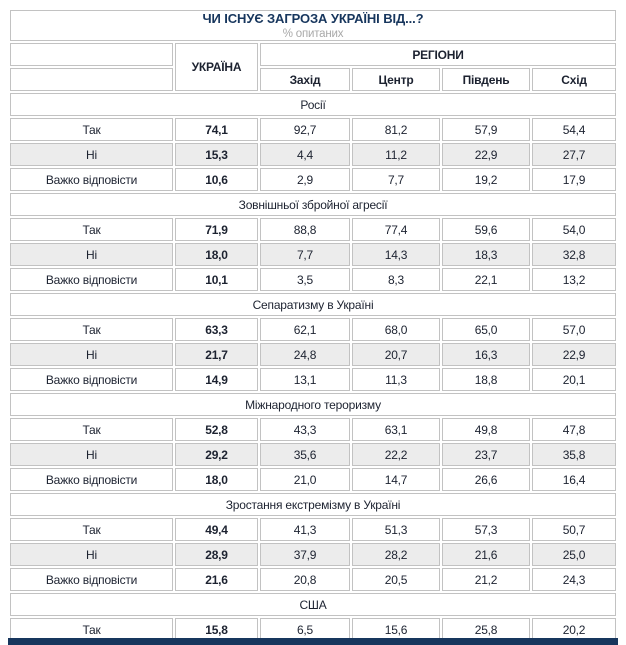  I want to click on column-header-ukraine: УКРАЇНА, so click(216, 67).